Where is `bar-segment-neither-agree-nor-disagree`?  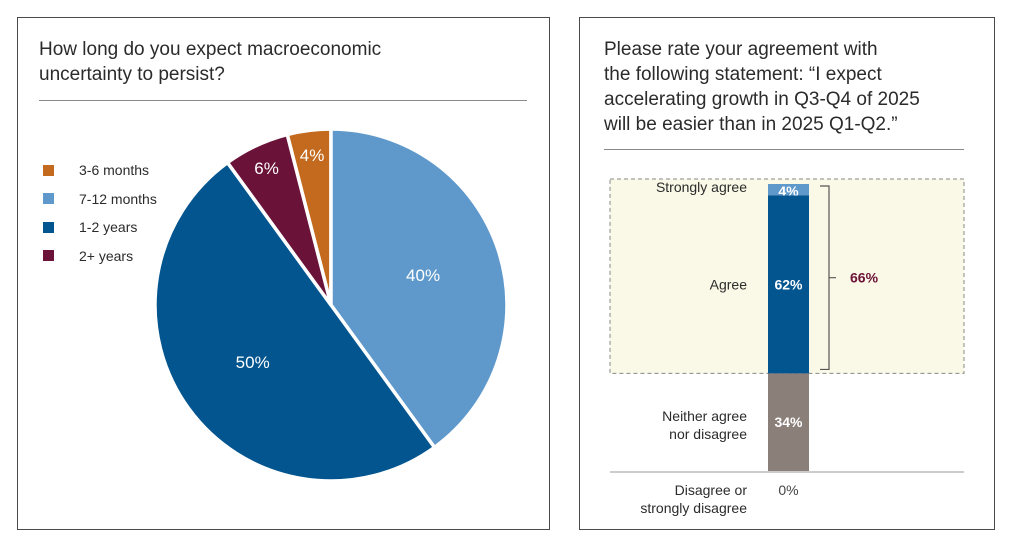
bar-segment-neither-agree-nor-disagree is located at coordinates (788, 422).